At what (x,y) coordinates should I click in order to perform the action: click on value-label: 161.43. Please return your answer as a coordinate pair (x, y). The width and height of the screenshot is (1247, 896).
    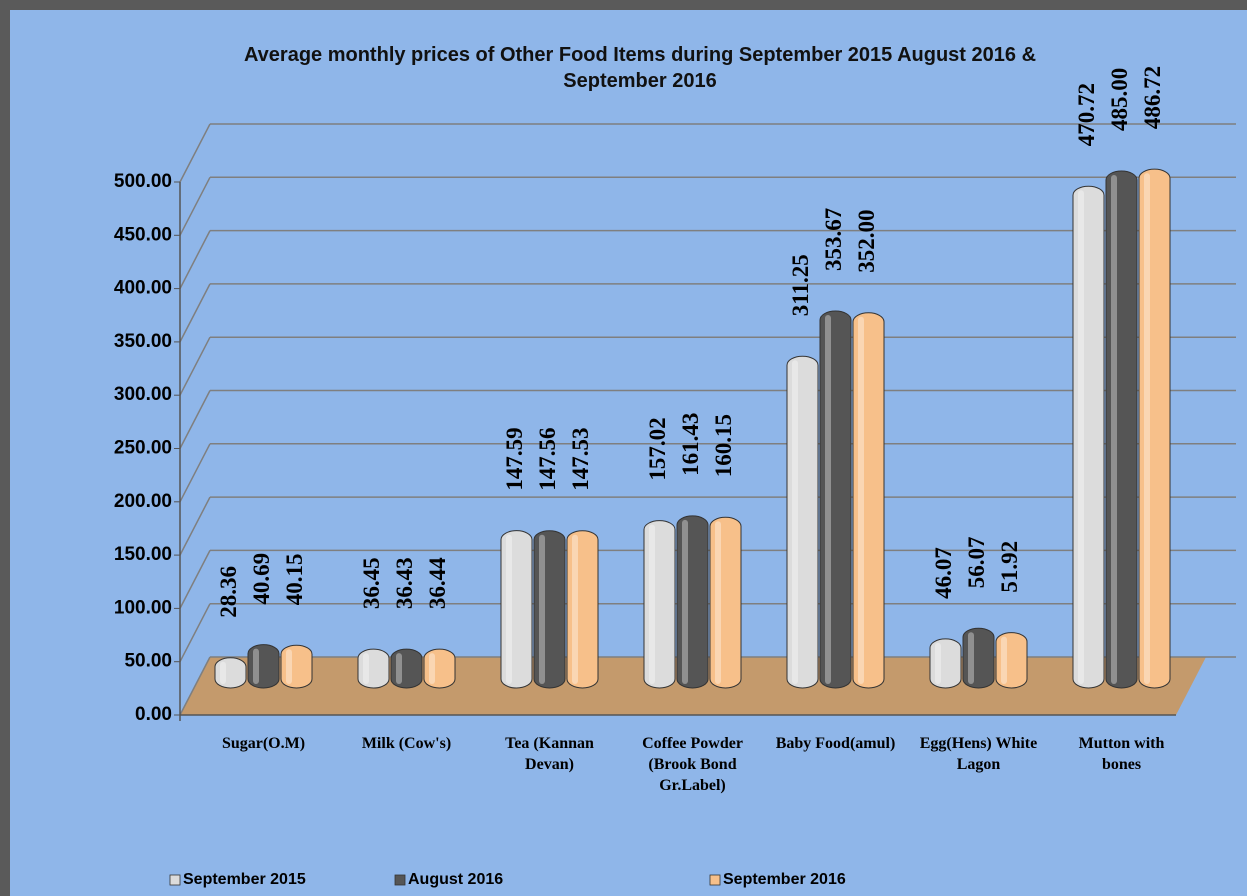
    Looking at the image, I should click on (690, 444).